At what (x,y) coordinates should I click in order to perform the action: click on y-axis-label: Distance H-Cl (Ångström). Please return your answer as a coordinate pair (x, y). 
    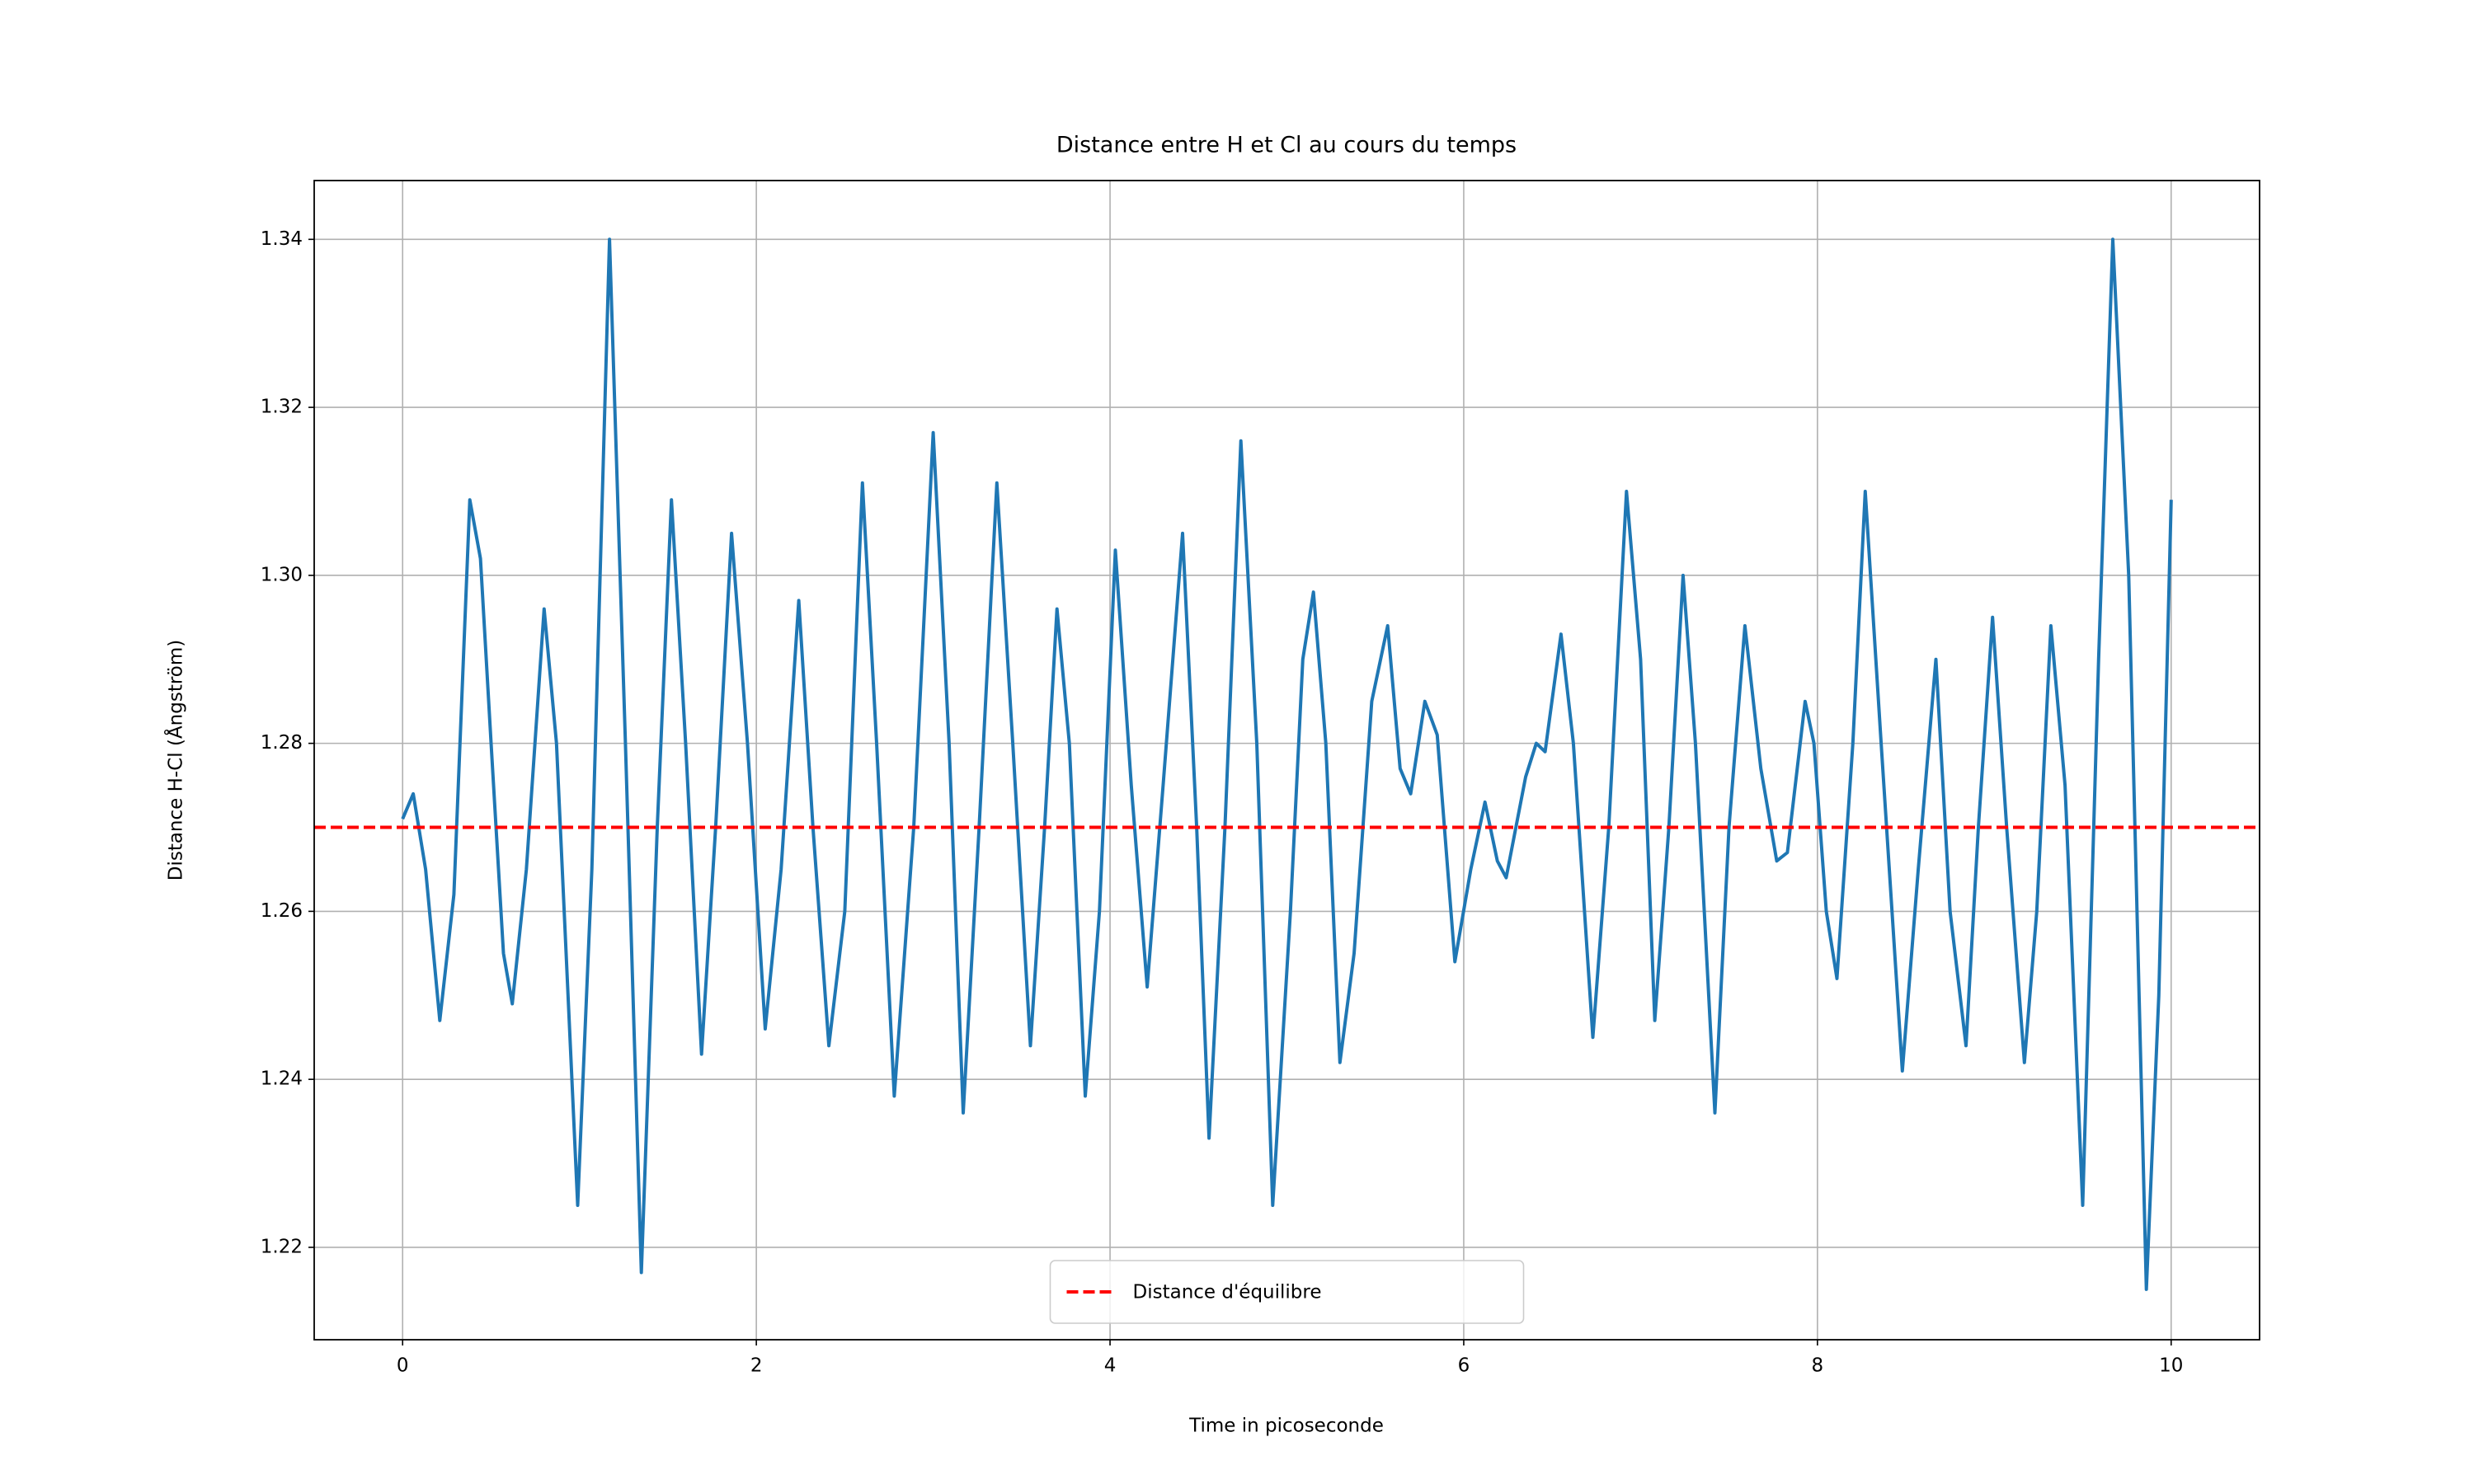
    Looking at the image, I should click on (175, 760).